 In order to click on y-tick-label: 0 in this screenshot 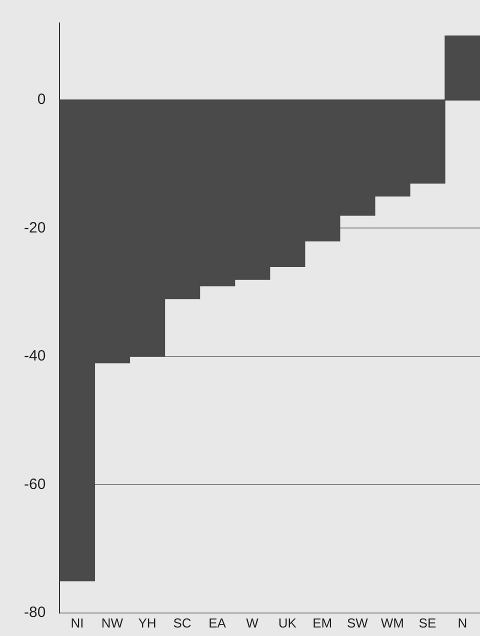, I will do `click(41, 99)`.